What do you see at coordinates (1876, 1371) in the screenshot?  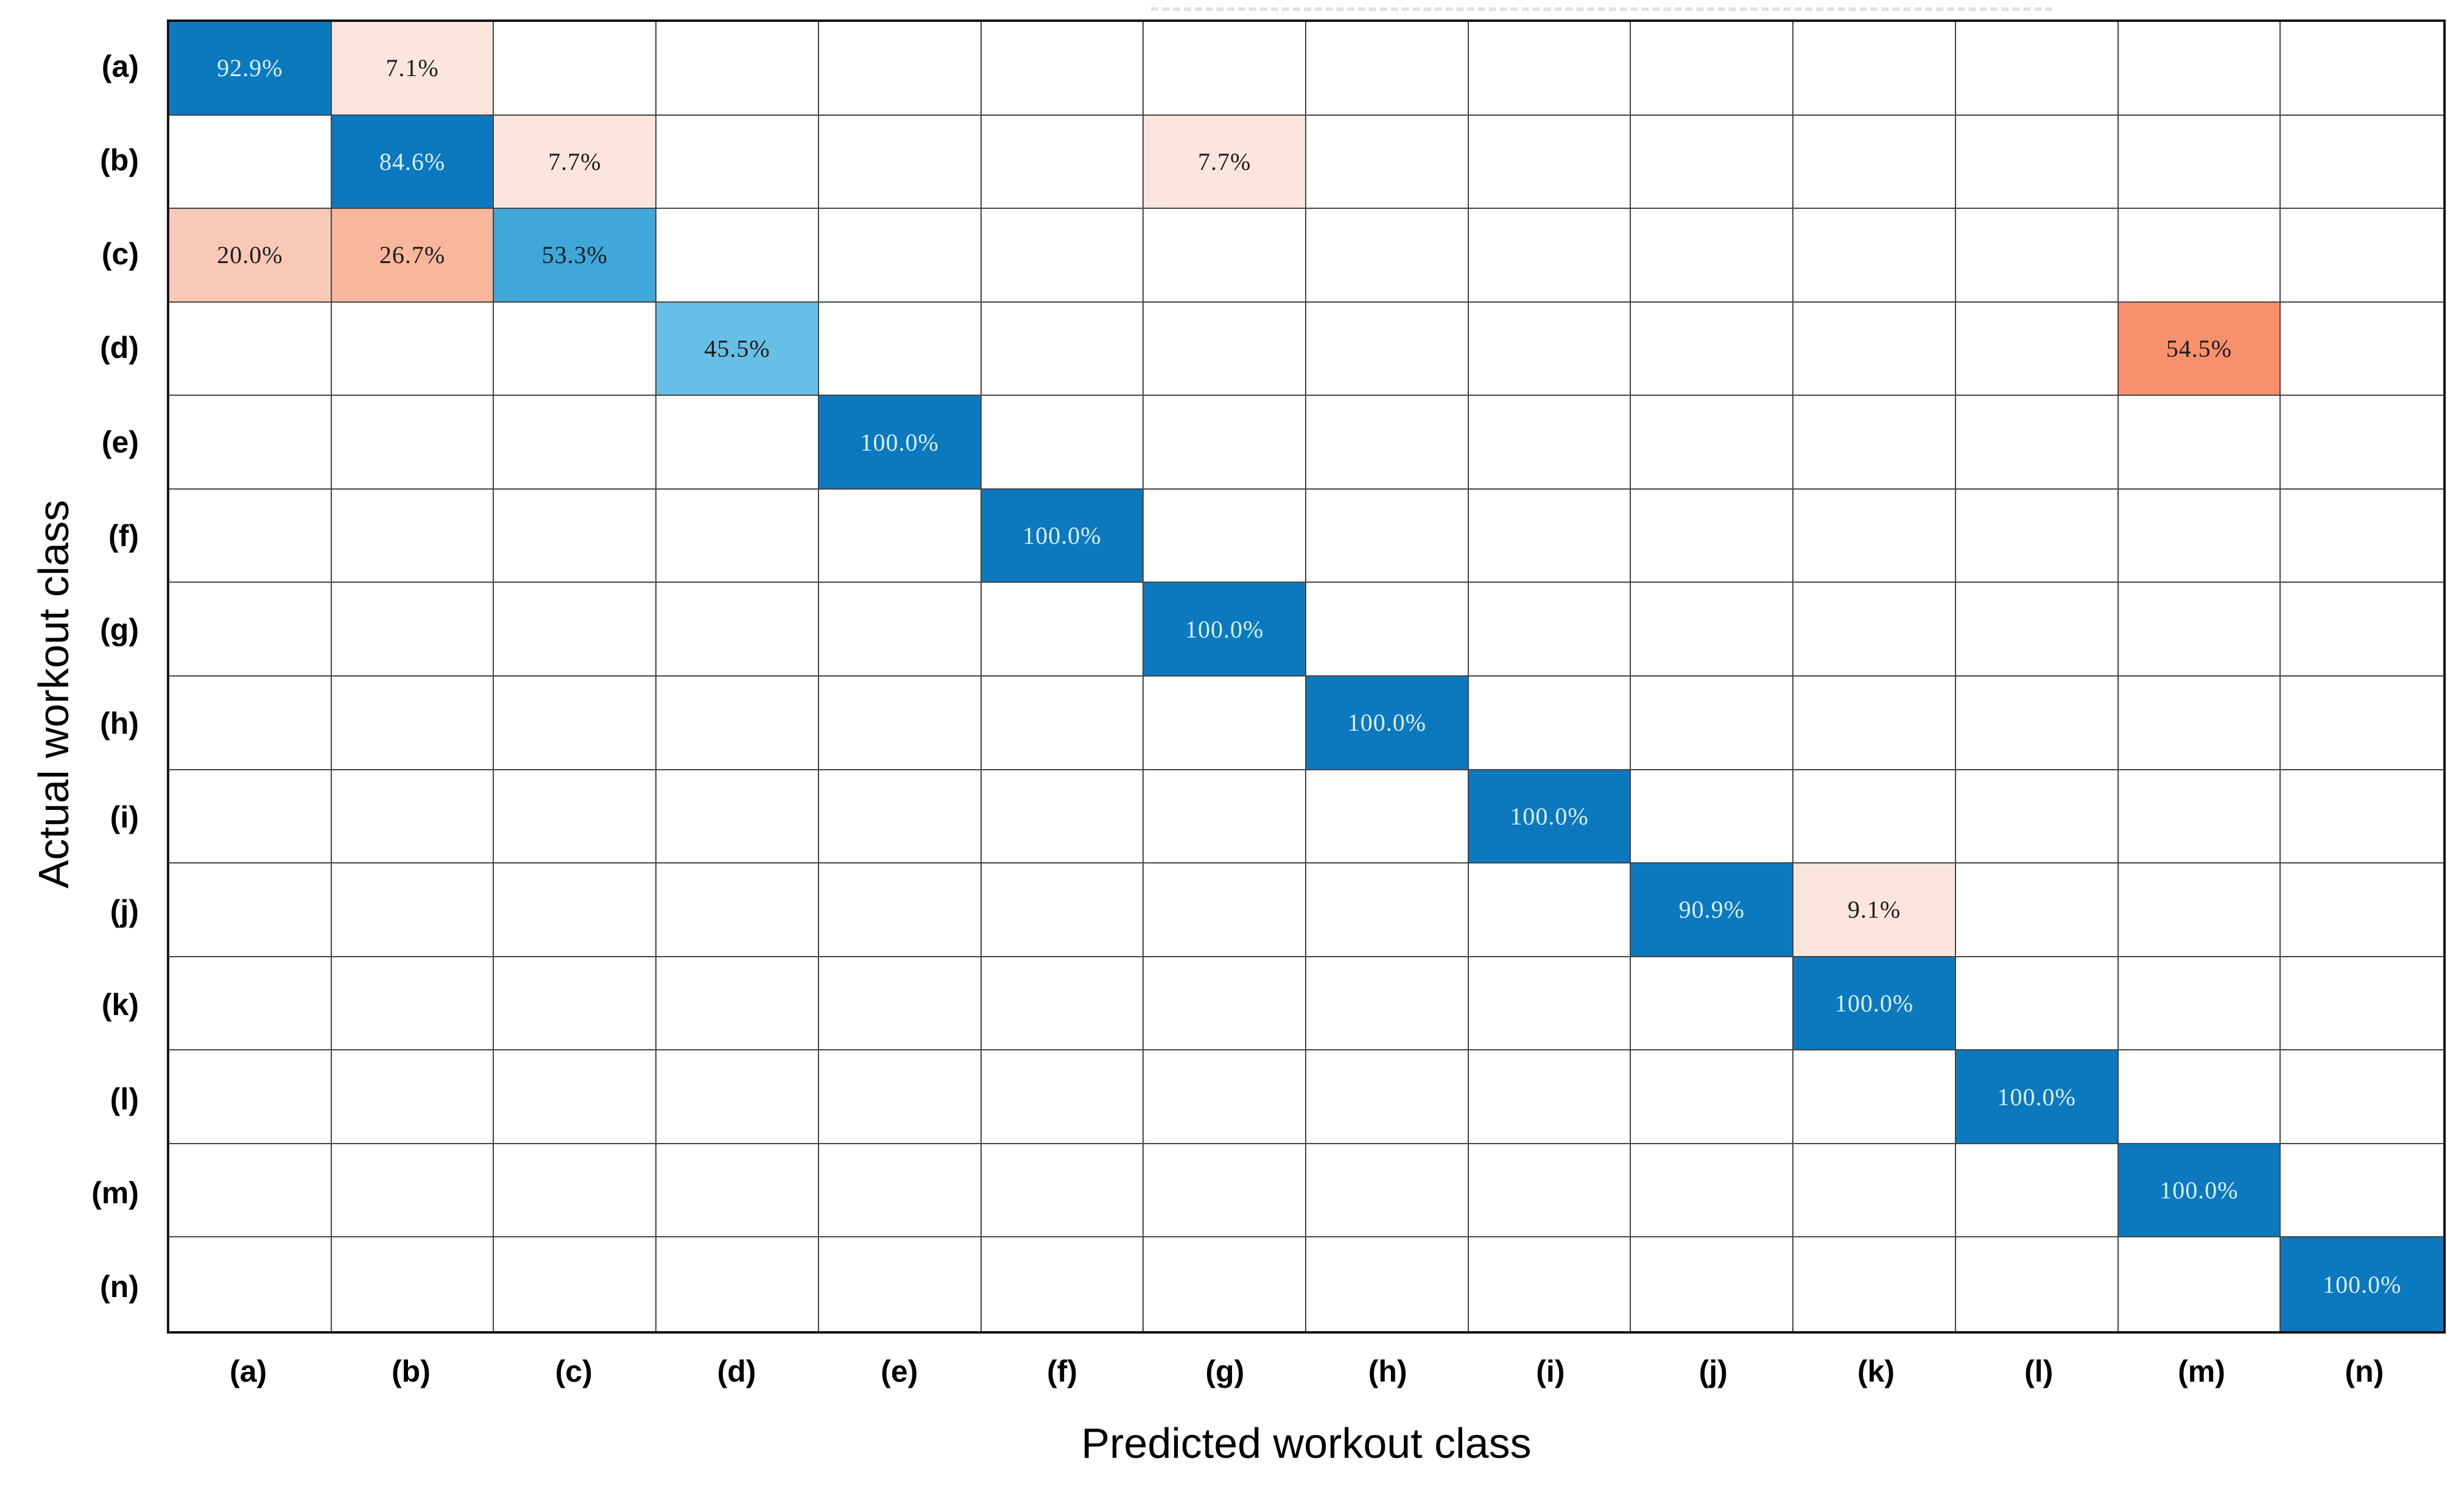 I see `x-tick-label: (k)` at bounding box center [1876, 1371].